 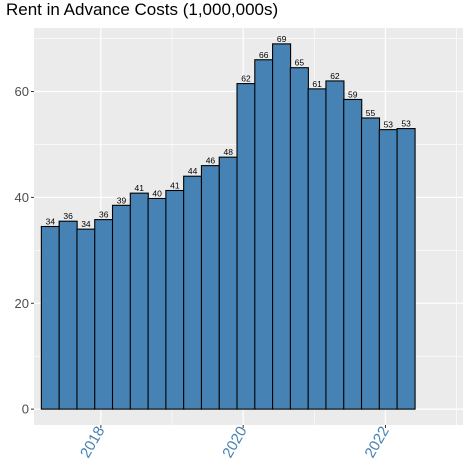 What do you see at coordinates (300, 63) in the screenshot?
I see `bar-value-label: 65` at bounding box center [300, 63].